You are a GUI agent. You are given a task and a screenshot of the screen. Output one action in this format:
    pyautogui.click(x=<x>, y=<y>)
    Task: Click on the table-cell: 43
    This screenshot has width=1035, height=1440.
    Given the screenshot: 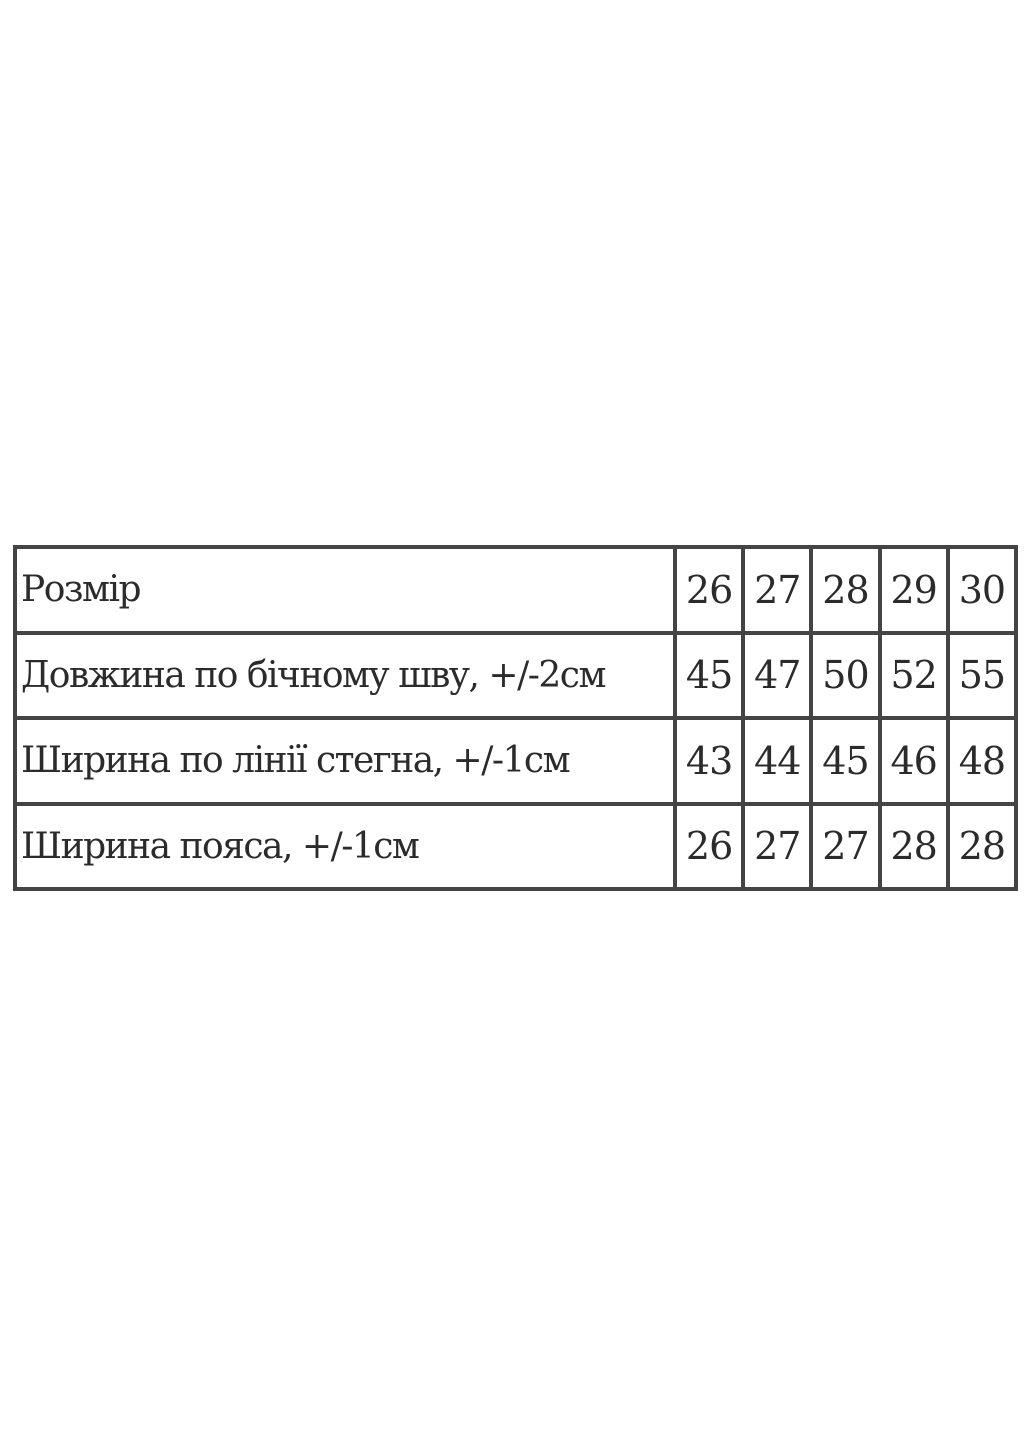 What is the action you would take?
    pyautogui.click(x=709, y=761)
    